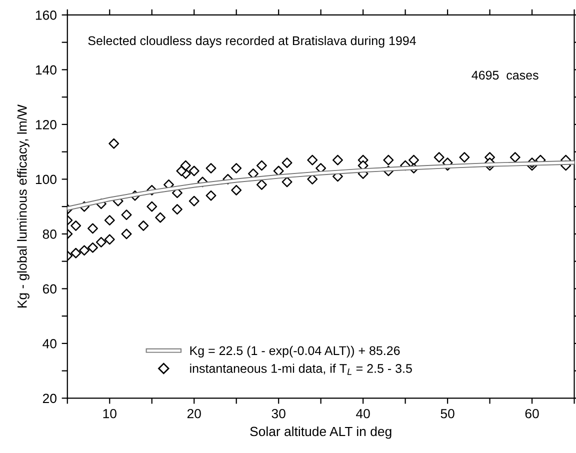  What do you see at coordinates (46, 70) in the screenshot?
I see `y-tick-label: 140` at bounding box center [46, 70].